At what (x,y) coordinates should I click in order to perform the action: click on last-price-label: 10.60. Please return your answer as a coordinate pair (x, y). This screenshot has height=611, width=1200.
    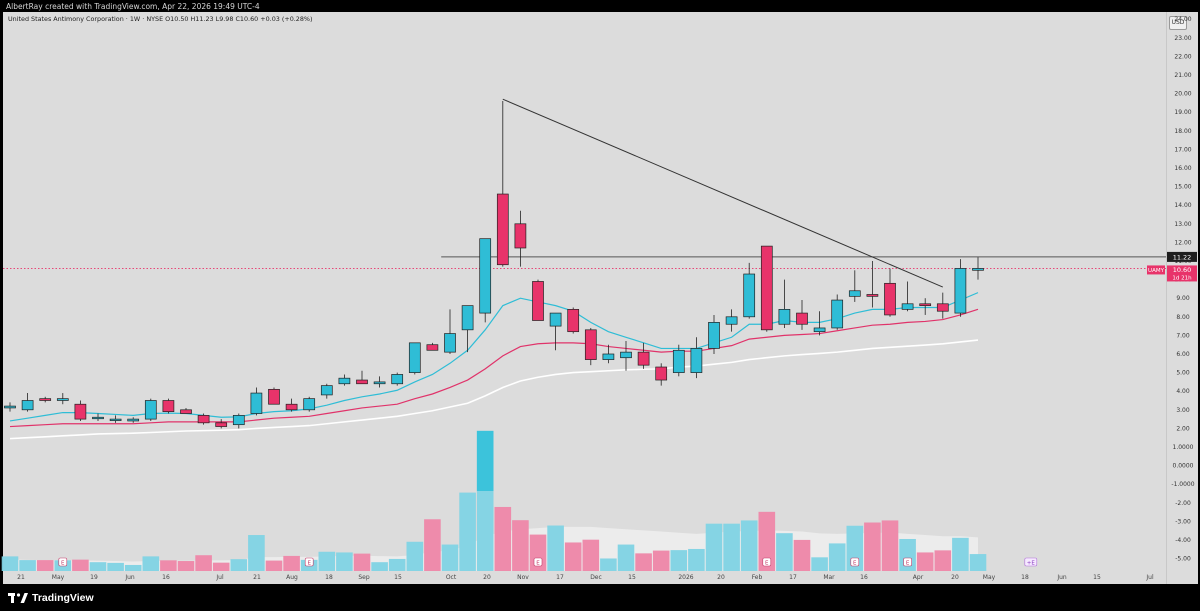
    Looking at the image, I should click on (1182, 270).